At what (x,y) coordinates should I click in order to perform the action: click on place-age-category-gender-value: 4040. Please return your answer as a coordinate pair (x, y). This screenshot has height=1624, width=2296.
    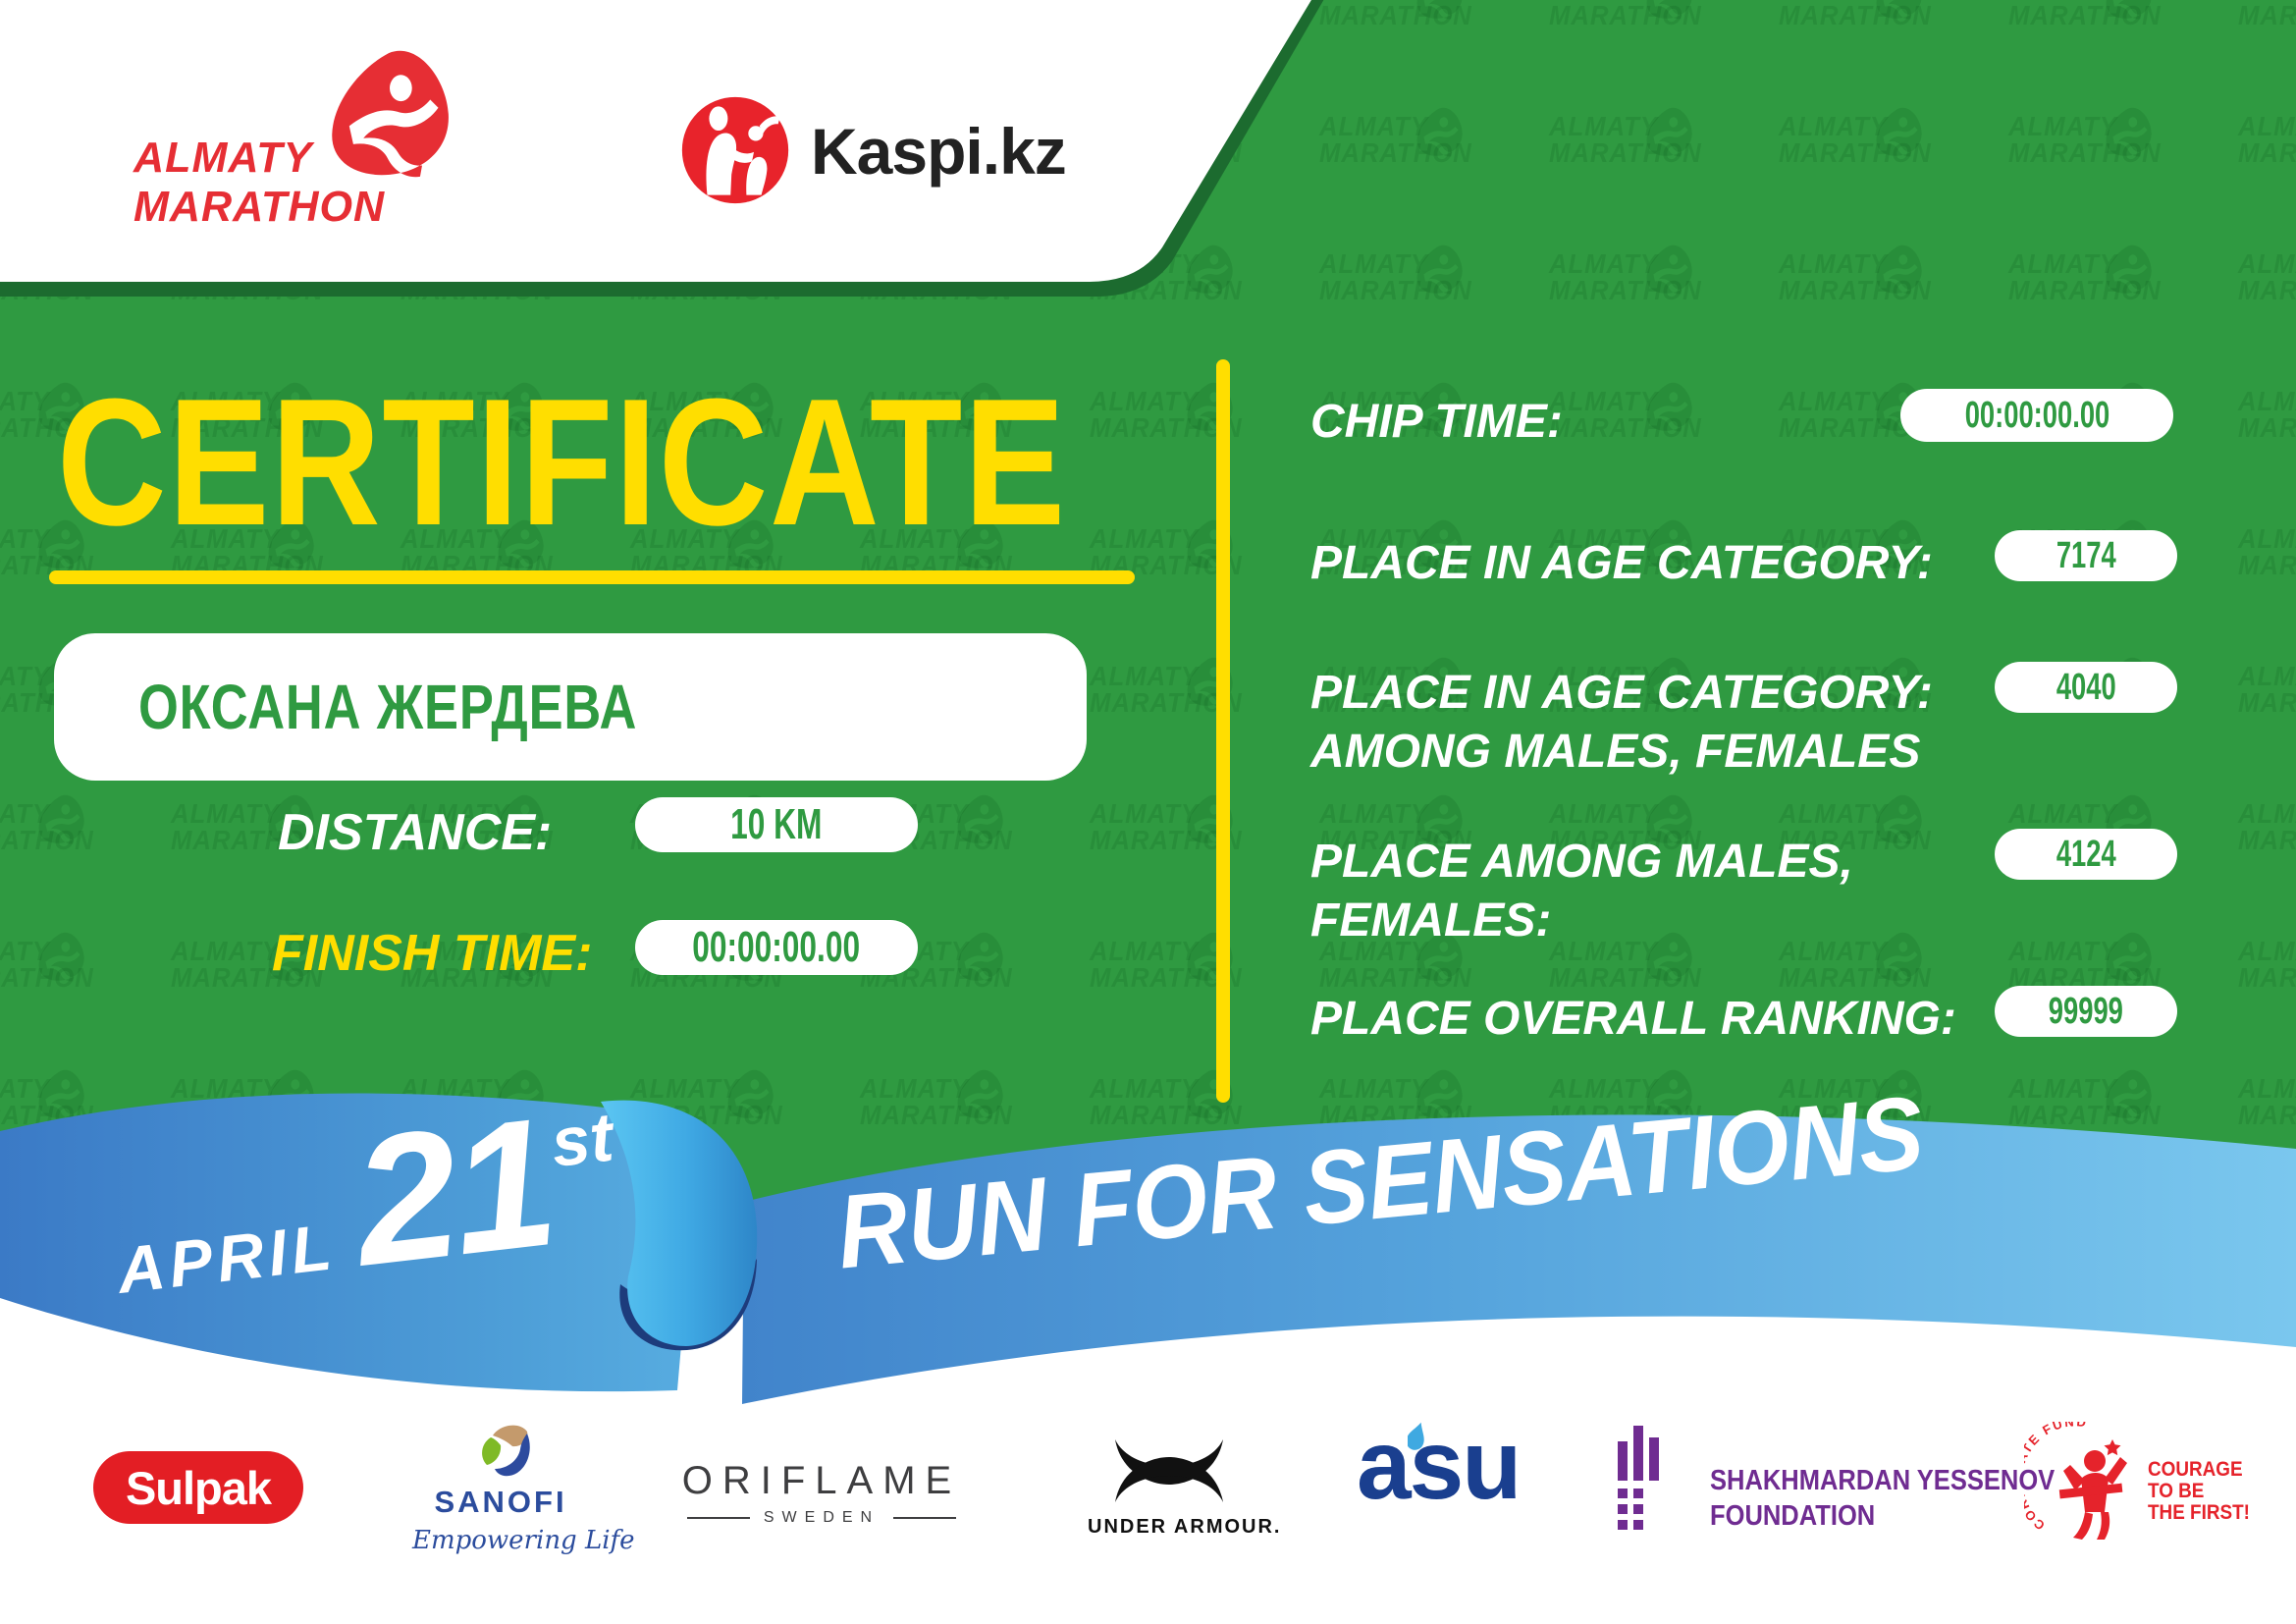
    Looking at the image, I should click on (2086, 687).